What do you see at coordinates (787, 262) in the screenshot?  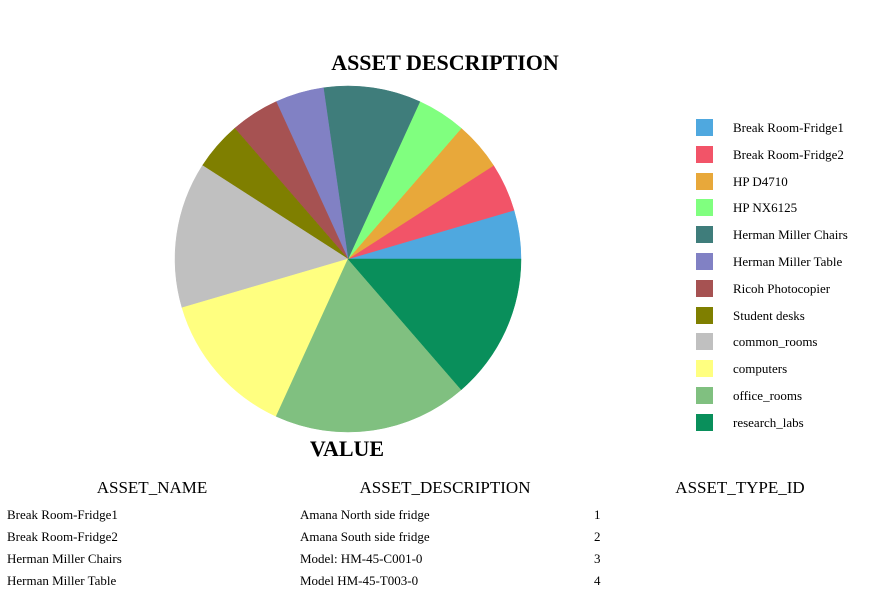 I see `legend-label: Herman Miller Table` at bounding box center [787, 262].